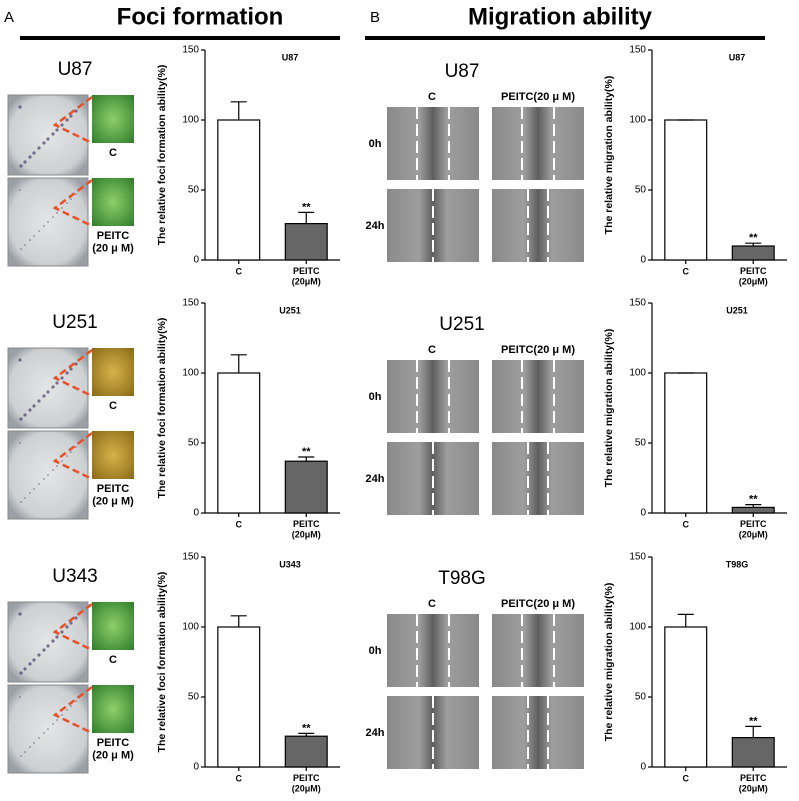  I want to click on dish-photo, so click(48, 729).